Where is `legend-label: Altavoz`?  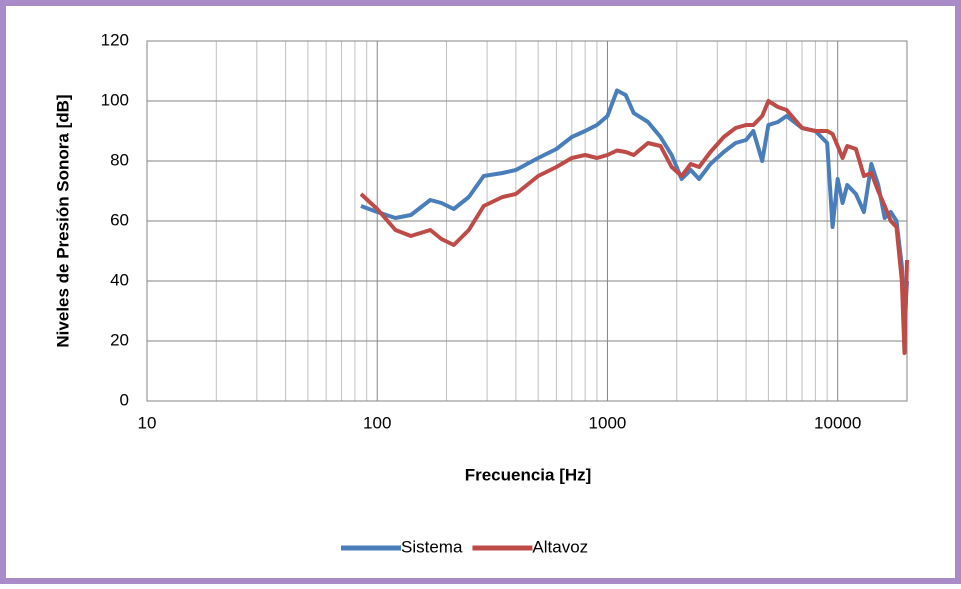
legend-label: Altavoz is located at coordinates (560, 546).